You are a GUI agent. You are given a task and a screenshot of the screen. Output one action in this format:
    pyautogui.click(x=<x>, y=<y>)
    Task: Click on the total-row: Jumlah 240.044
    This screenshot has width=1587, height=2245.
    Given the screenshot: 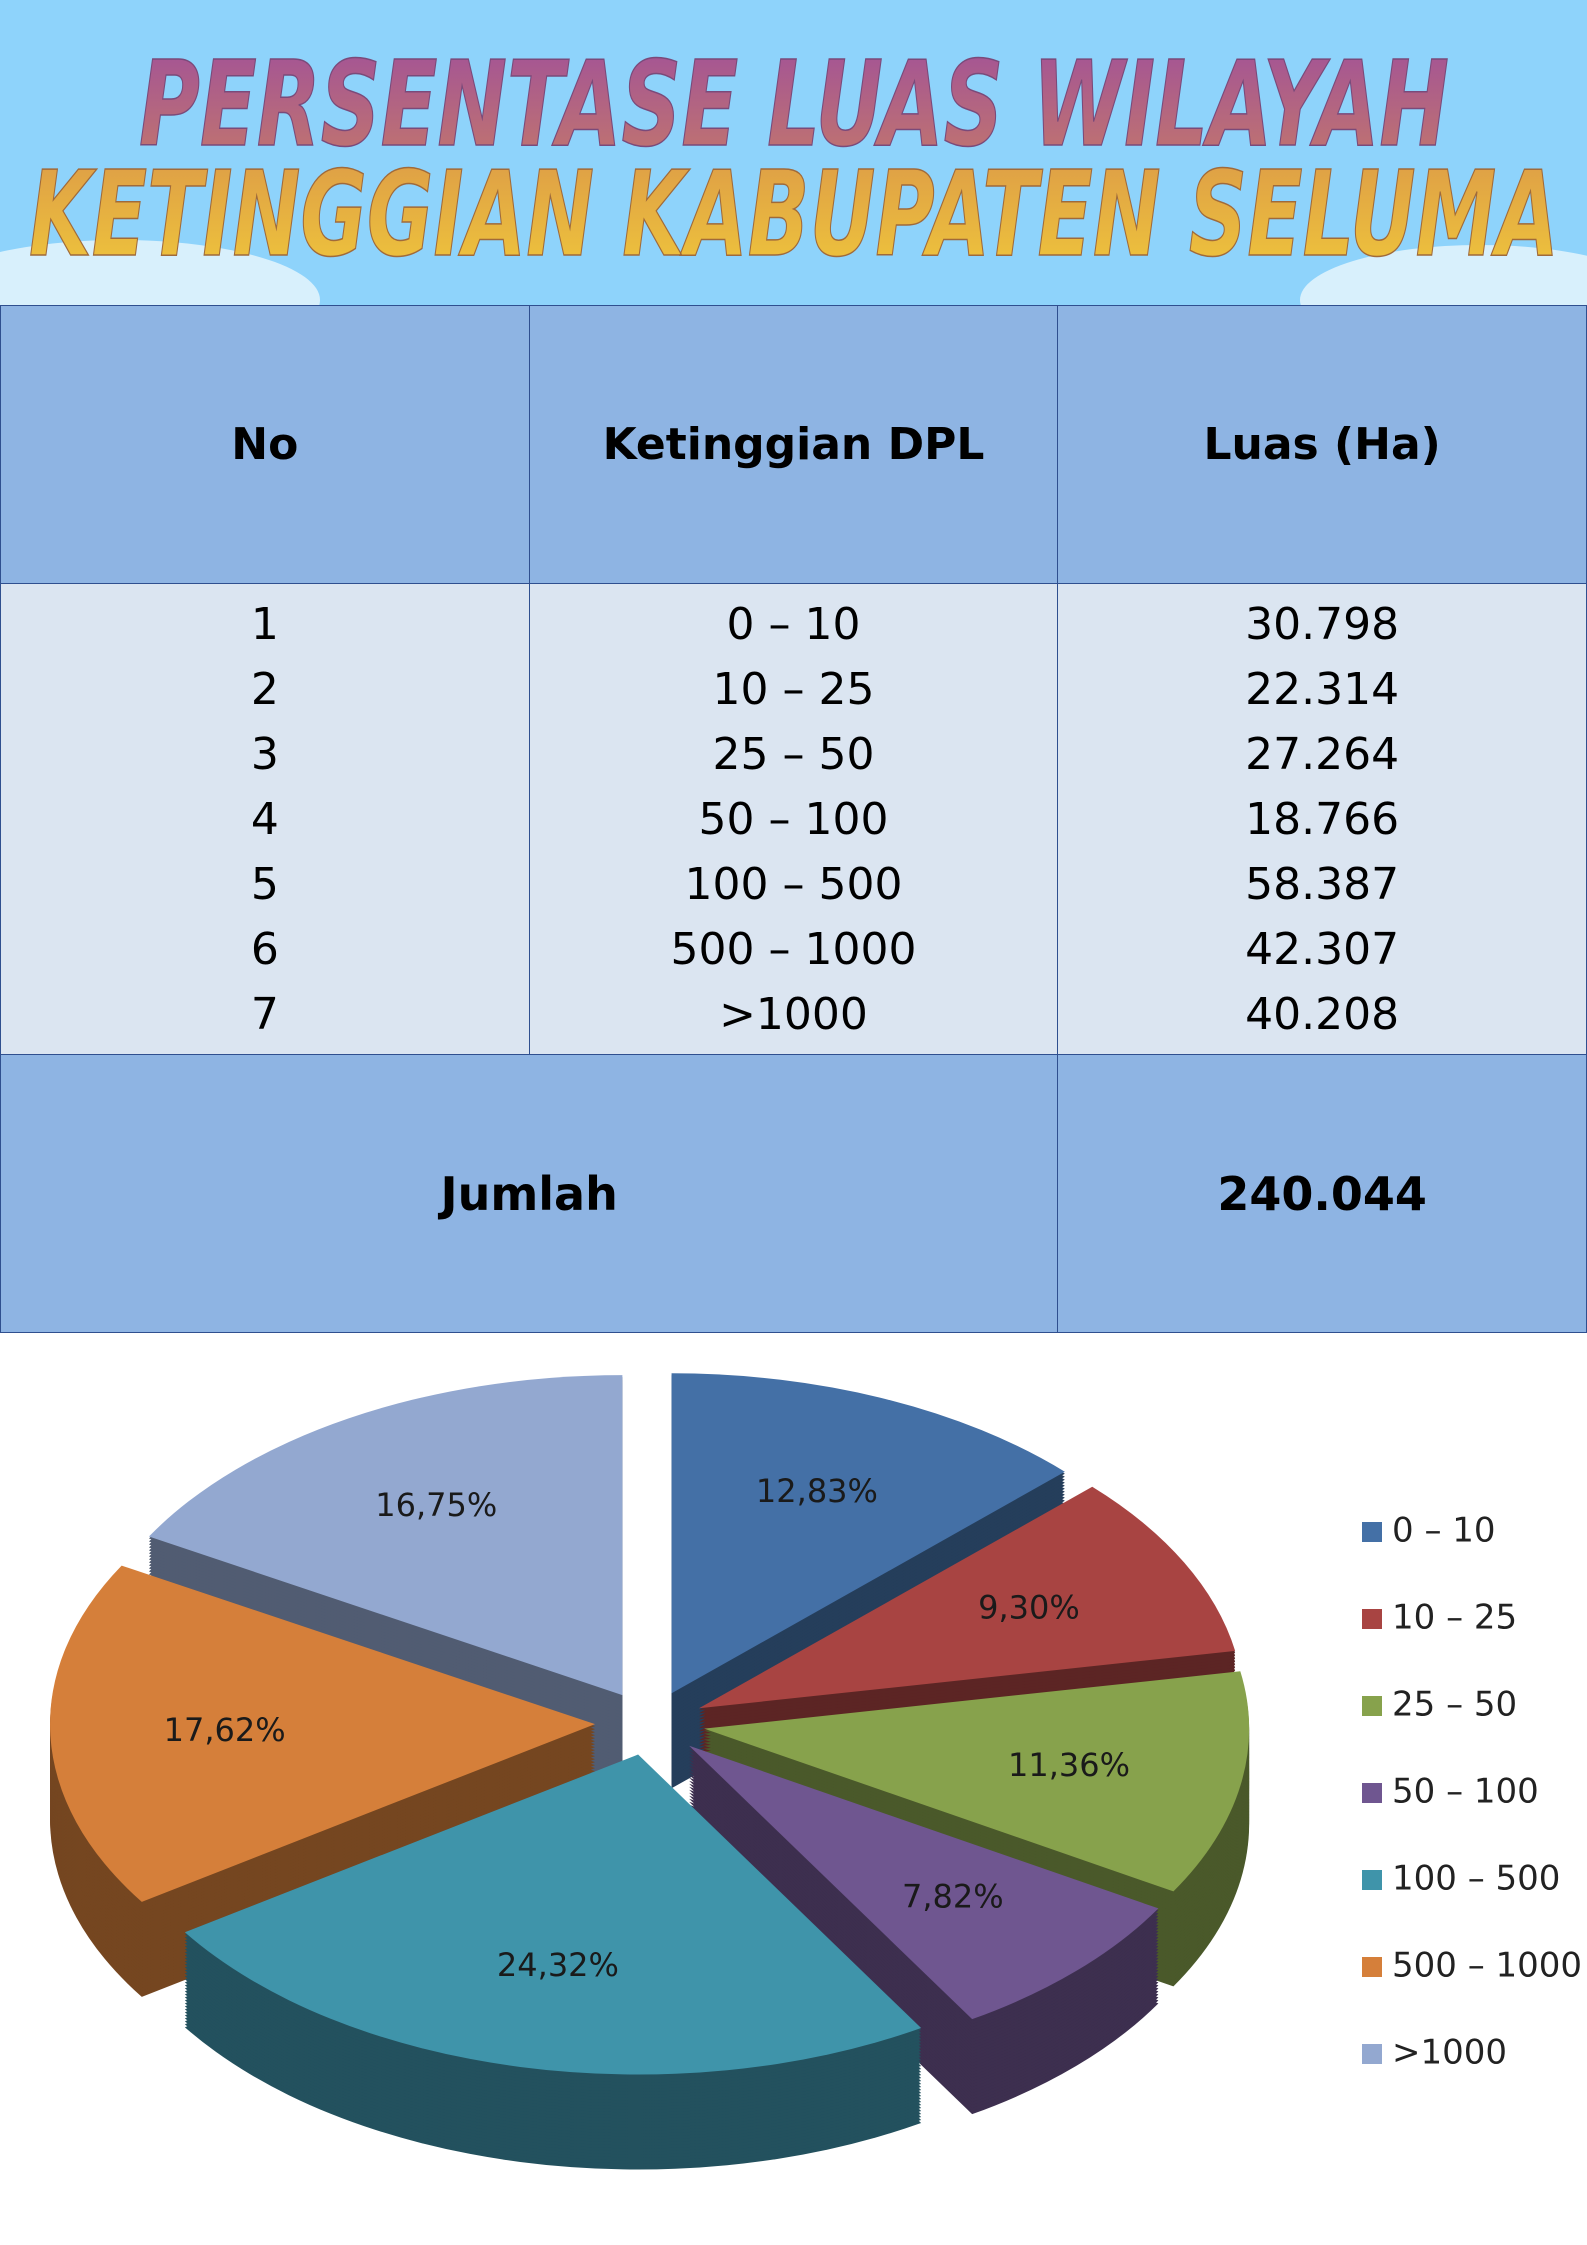 What is the action you would take?
    pyautogui.click(x=793, y=1193)
    